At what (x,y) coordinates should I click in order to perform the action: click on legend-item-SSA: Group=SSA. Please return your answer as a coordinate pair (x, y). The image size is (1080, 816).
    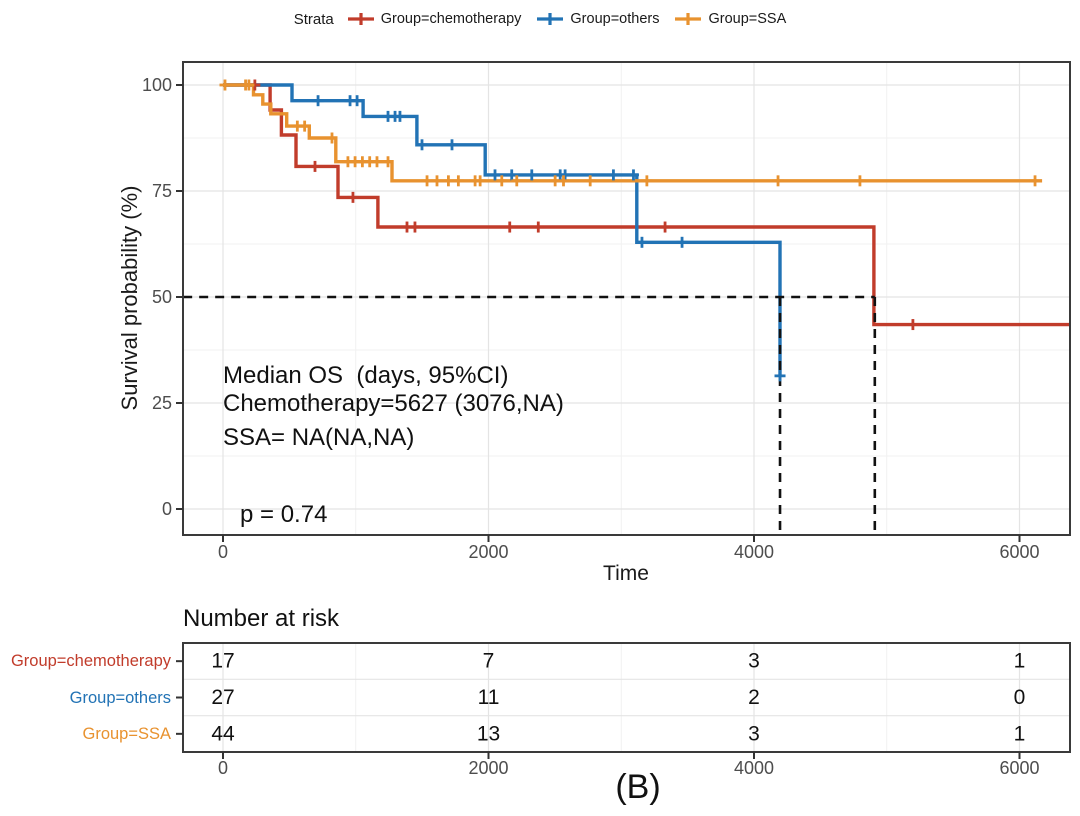
    Looking at the image, I should click on (730, 19).